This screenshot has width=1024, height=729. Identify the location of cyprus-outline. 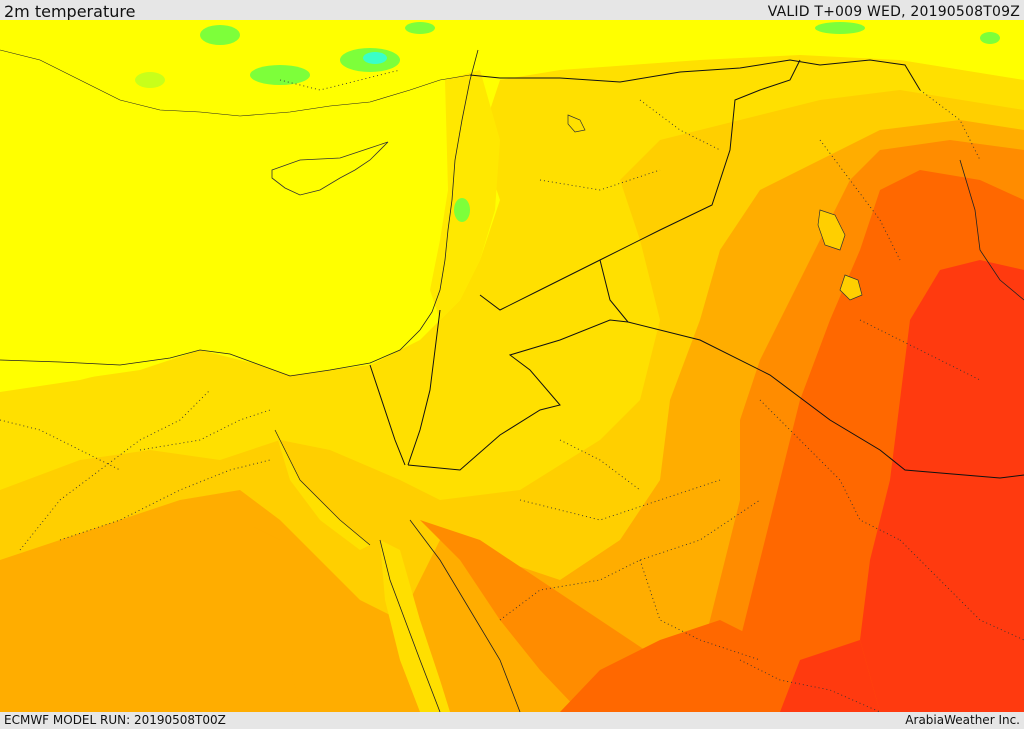
(330, 168).